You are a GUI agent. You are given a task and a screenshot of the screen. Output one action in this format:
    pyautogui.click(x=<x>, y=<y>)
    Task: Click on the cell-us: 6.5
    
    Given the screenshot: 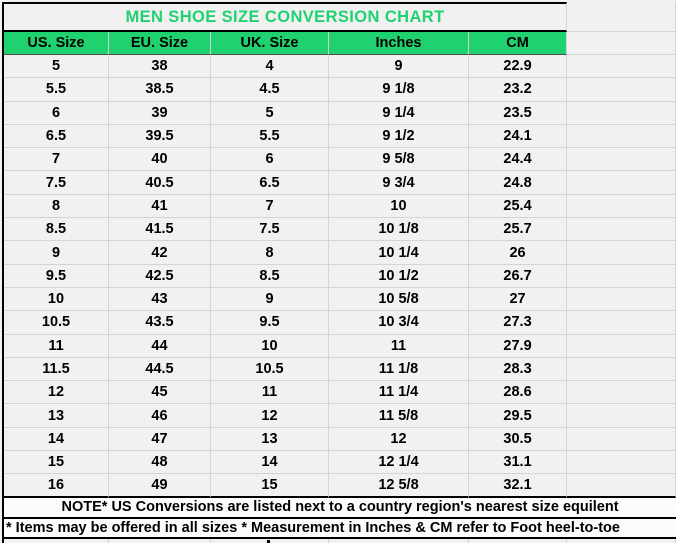 What is the action you would take?
    pyautogui.click(x=56, y=136)
    